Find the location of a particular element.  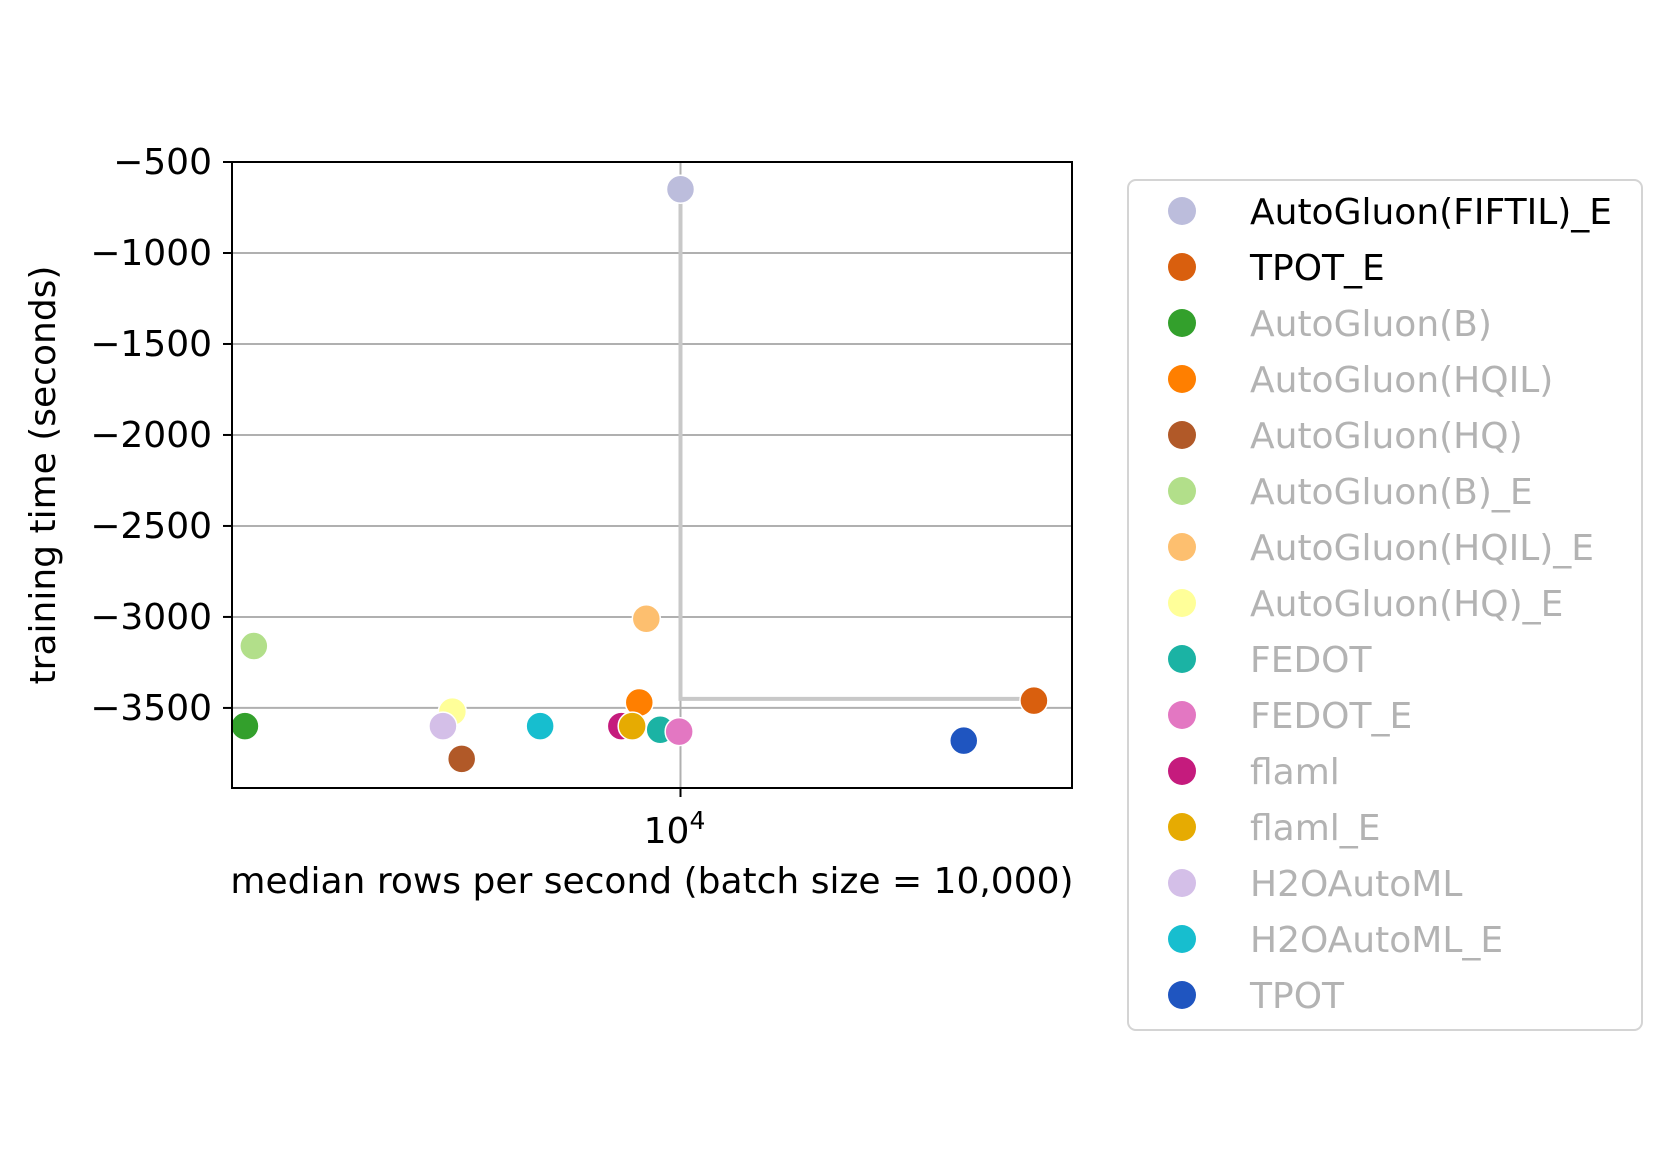

frontier-lines is located at coordinates (856, 445).